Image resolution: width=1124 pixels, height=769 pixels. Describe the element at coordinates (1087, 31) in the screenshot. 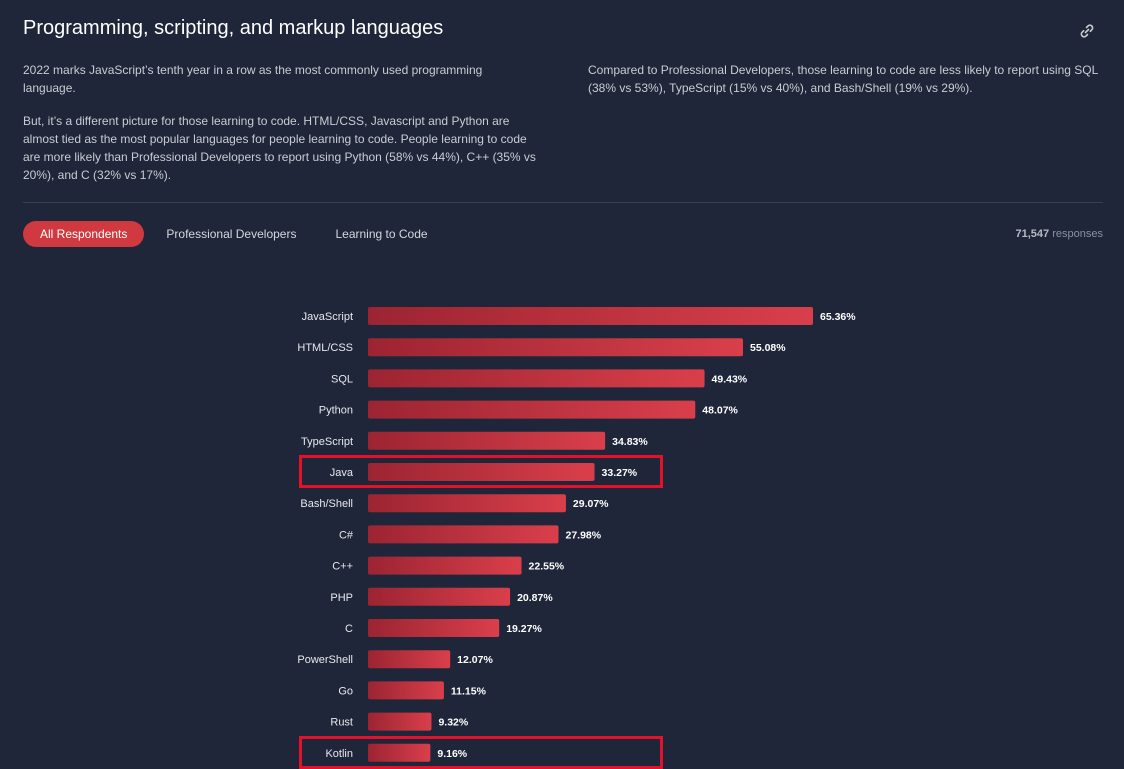

I see `link-icon` at that location.